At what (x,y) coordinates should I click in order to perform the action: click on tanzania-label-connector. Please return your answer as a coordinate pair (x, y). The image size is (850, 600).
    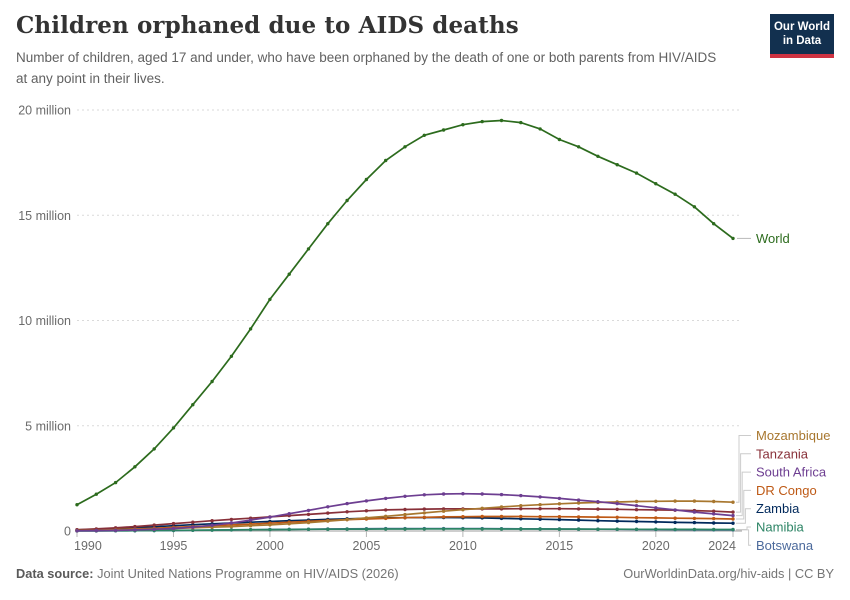
    Looking at the image, I should click on (743, 483).